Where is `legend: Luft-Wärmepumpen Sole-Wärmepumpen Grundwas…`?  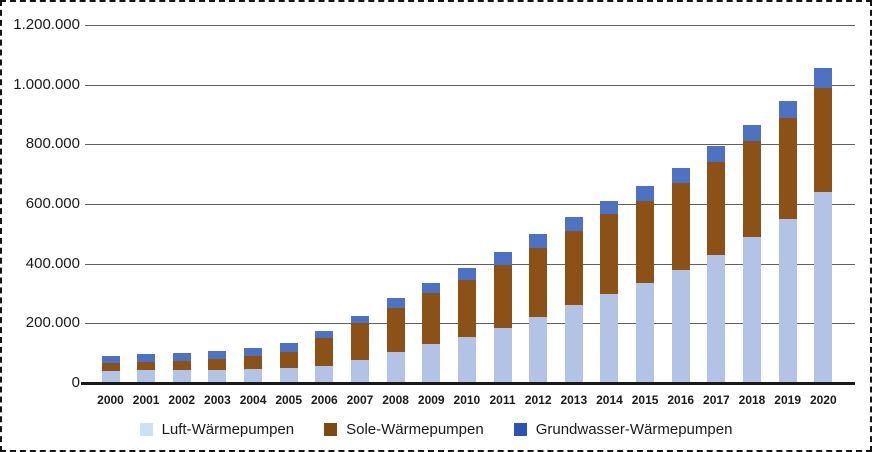
legend: Luft-Wärmepumpen Sole-Wärmepumpen Grundwas… is located at coordinates (436, 429).